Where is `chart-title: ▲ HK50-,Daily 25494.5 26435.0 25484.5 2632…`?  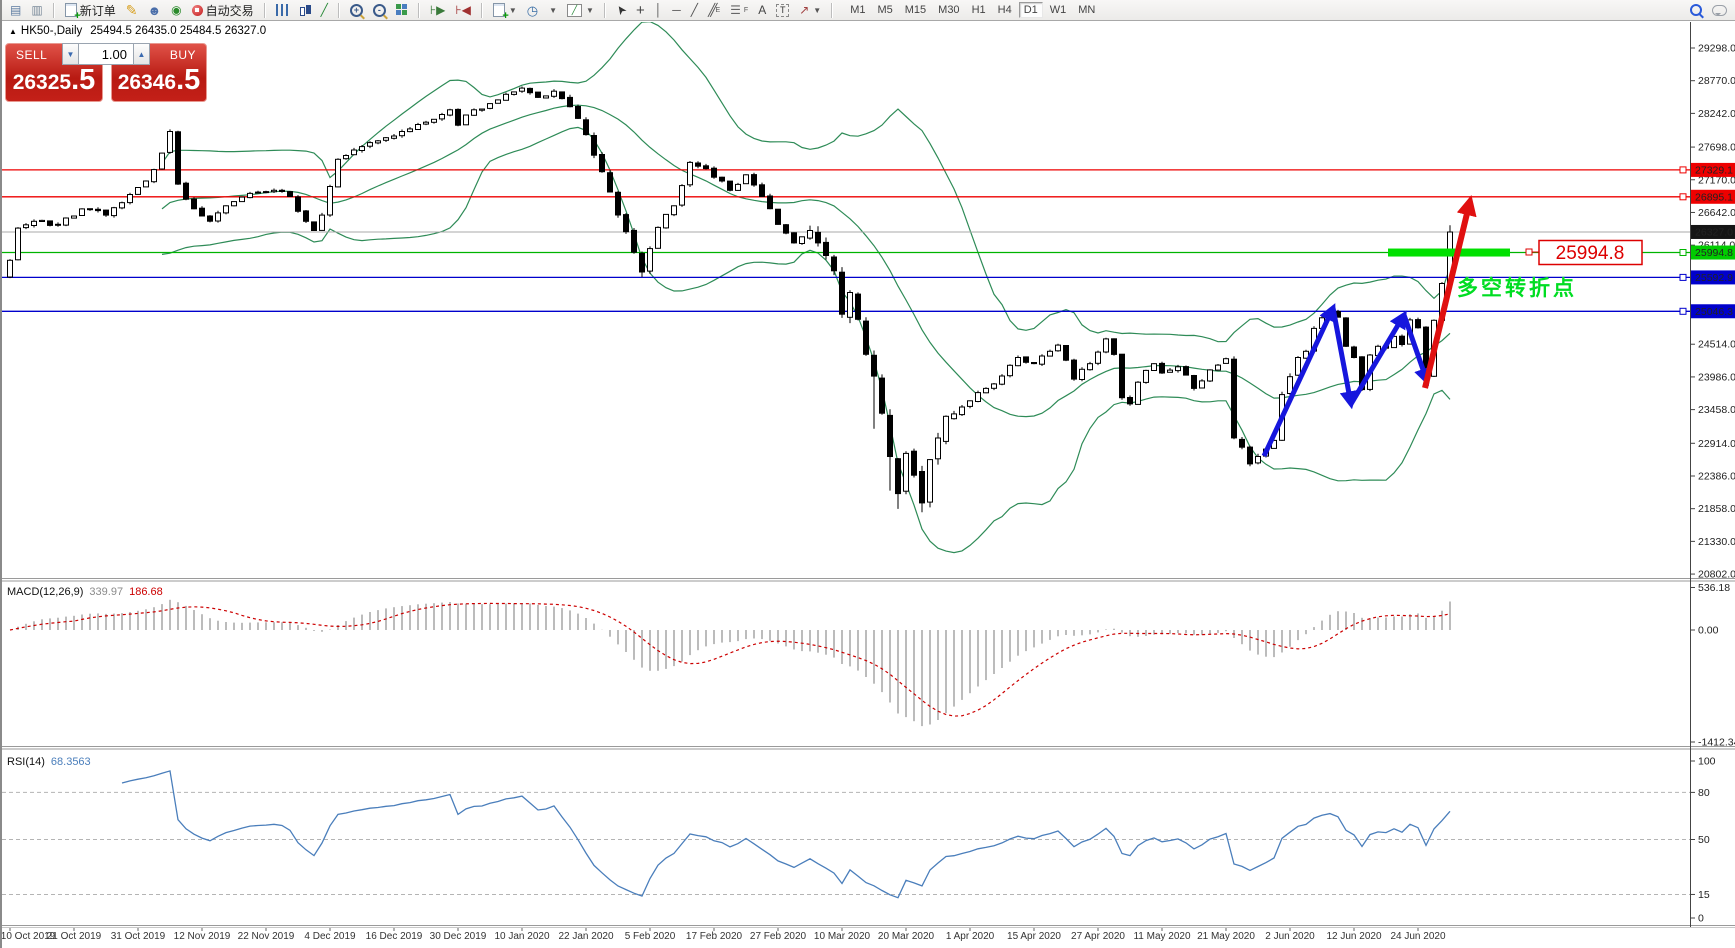 chart-title: ▲ HK50-,Daily 25494.5 26435.0 25484.5 2632… is located at coordinates (137, 31).